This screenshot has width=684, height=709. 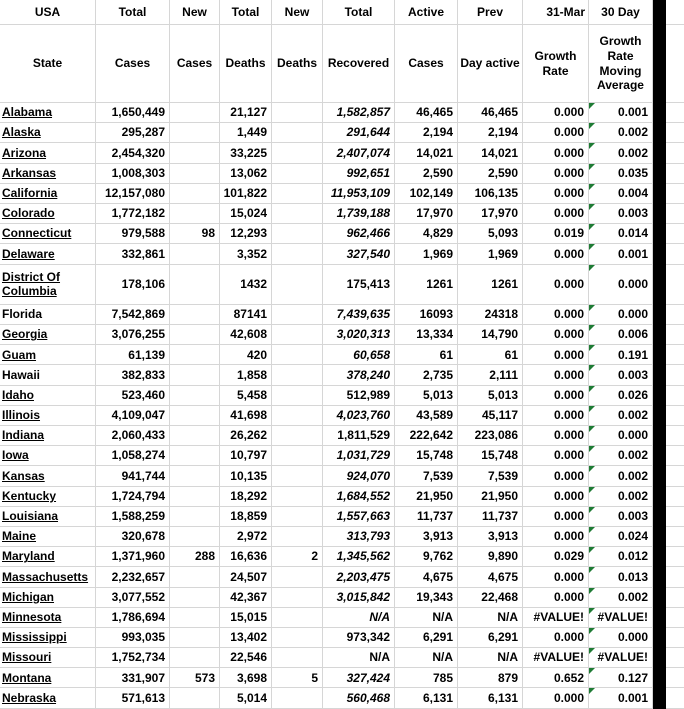 What do you see at coordinates (426, 315) in the screenshot?
I see `cell-active-cases: 16093` at bounding box center [426, 315].